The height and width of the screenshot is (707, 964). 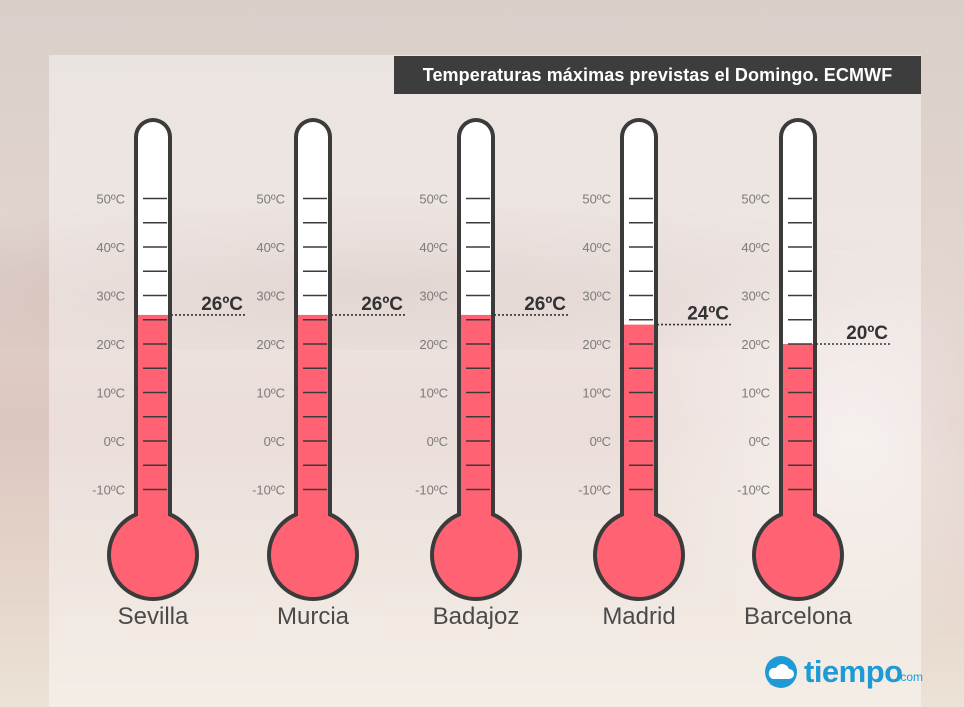 What do you see at coordinates (638, 616) in the screenshot?
I see `city-label: Madrid` at bounding box center [638, 616].